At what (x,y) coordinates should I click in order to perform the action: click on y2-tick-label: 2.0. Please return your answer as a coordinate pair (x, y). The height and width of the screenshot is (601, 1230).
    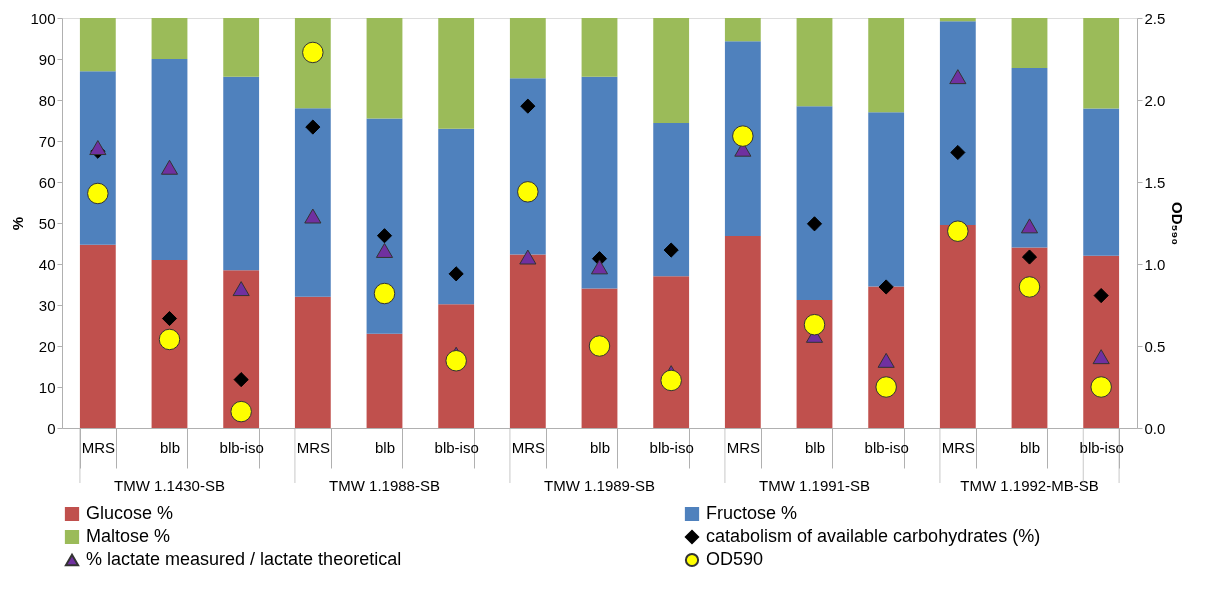
    Looking at the image, I should click on (1155, 100).